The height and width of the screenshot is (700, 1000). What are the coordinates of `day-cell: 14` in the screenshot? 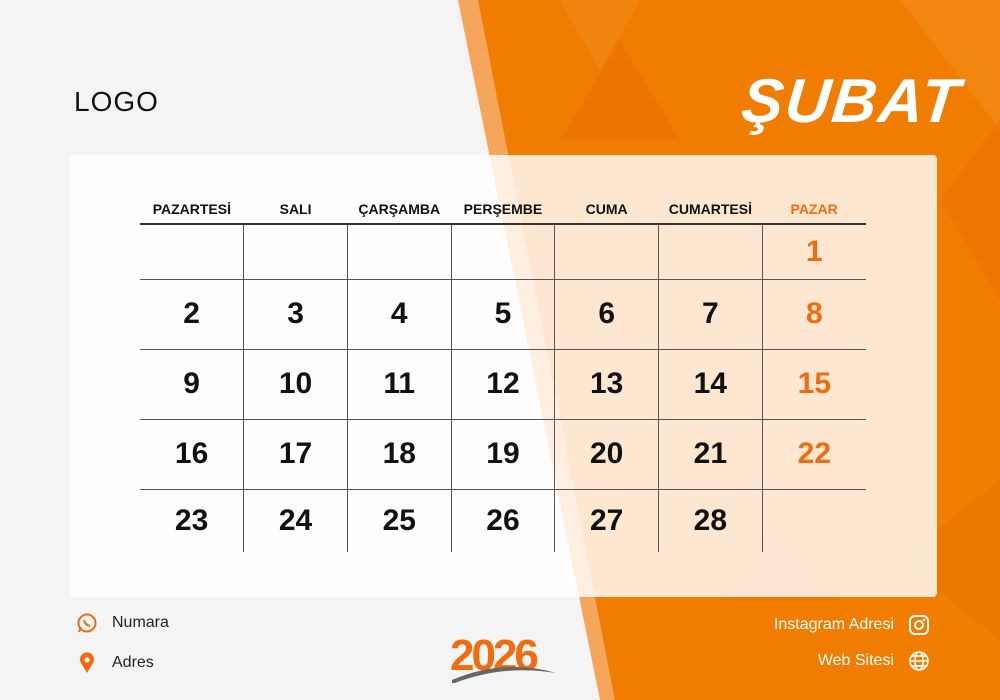 It's located at (710, 384).